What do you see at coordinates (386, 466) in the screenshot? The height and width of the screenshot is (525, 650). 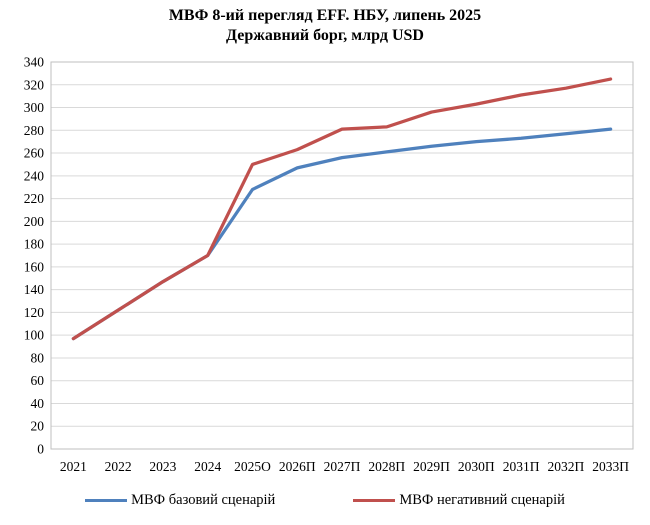 I see `x-tick-label: 2028П` at bounding box center [386, 466].